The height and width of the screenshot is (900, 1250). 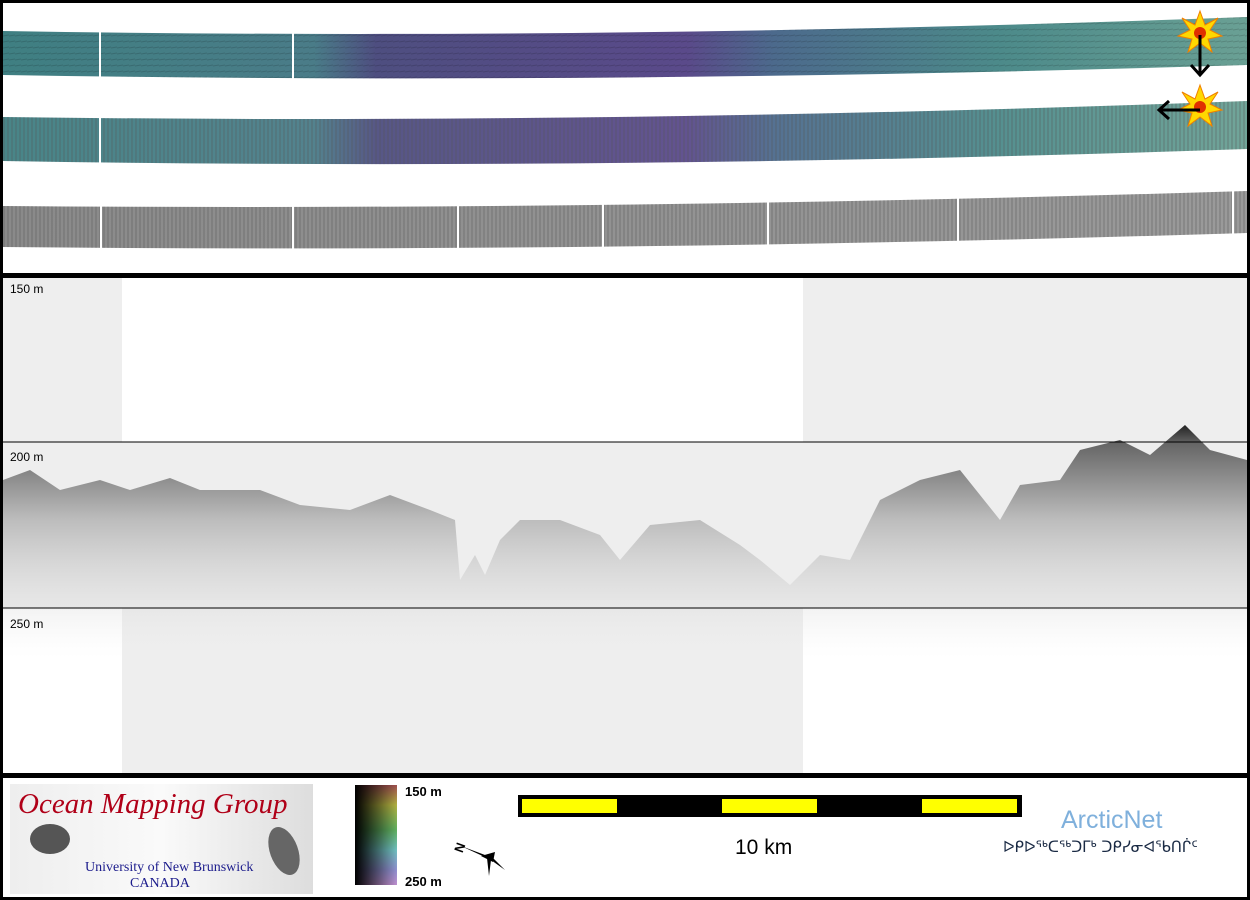 What do you see at coordinates (423, 791) in the screenshot?
I see `colorbar-top-label: 150 m` at bounding box center [423, 791].